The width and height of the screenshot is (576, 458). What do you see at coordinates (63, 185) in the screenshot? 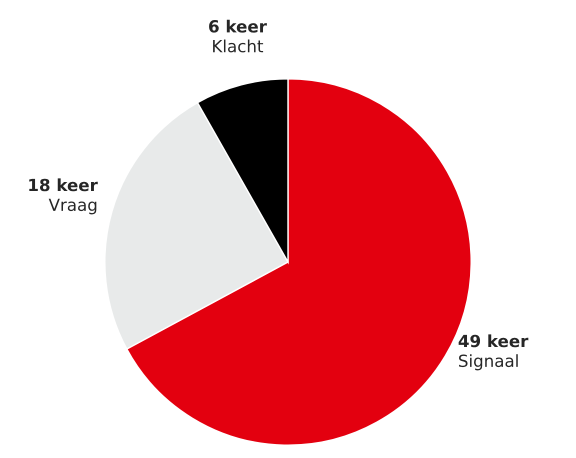
I see `data-label: 18 keer` at bounding box center [63, 185].